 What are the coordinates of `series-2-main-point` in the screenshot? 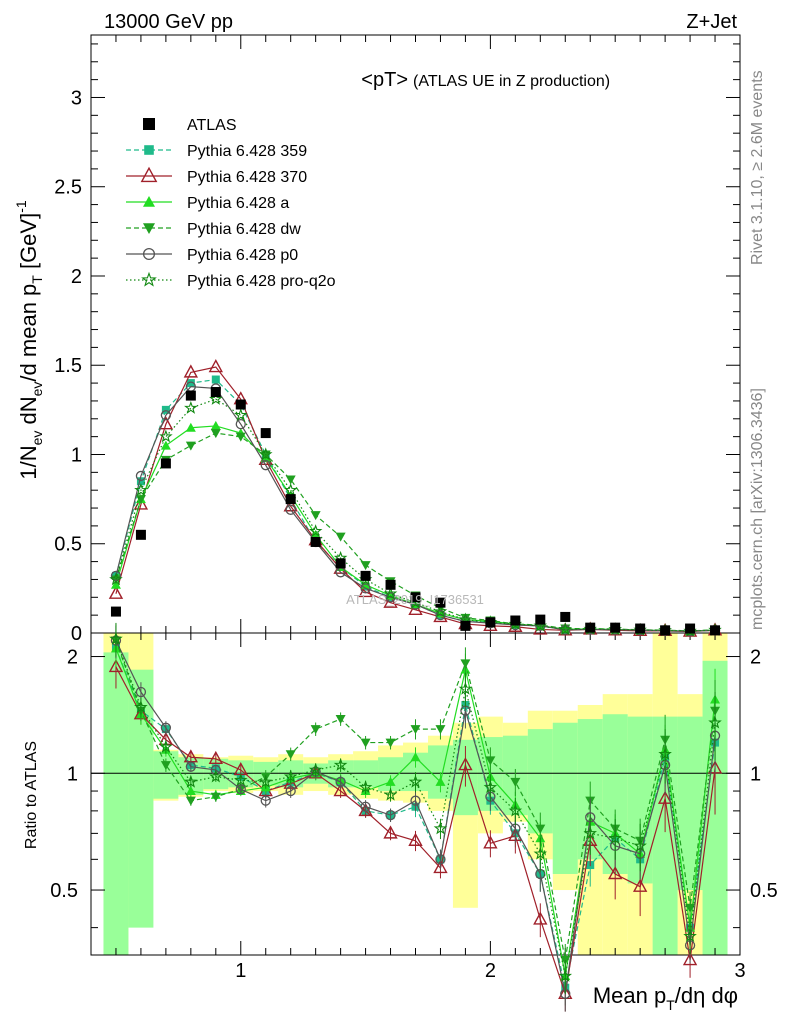 It's located at (190, 427).